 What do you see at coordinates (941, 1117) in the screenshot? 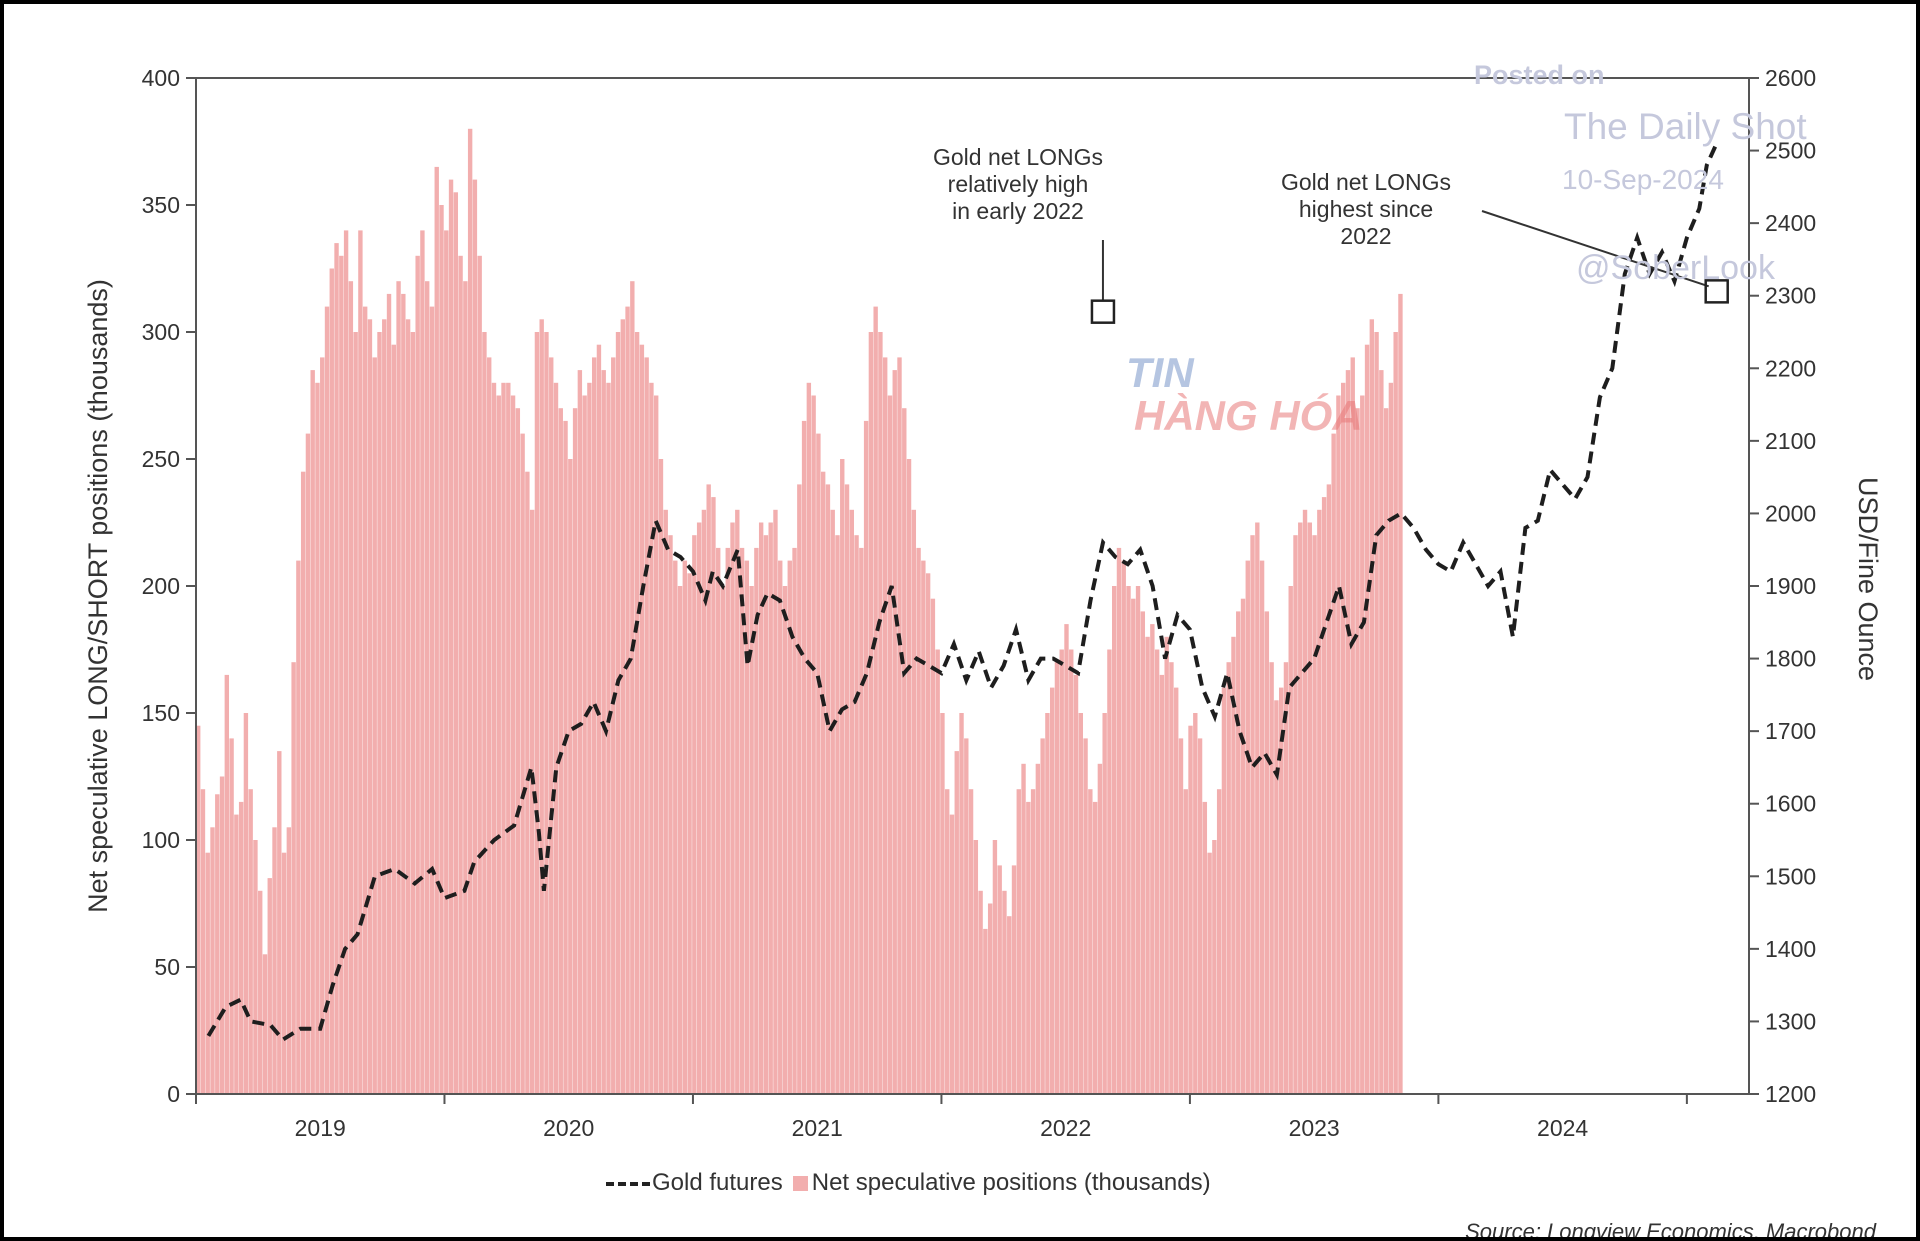
I see `x-axis: 2019 2020 2021 2022 2023 2024` at bounding box center [941, 1117].